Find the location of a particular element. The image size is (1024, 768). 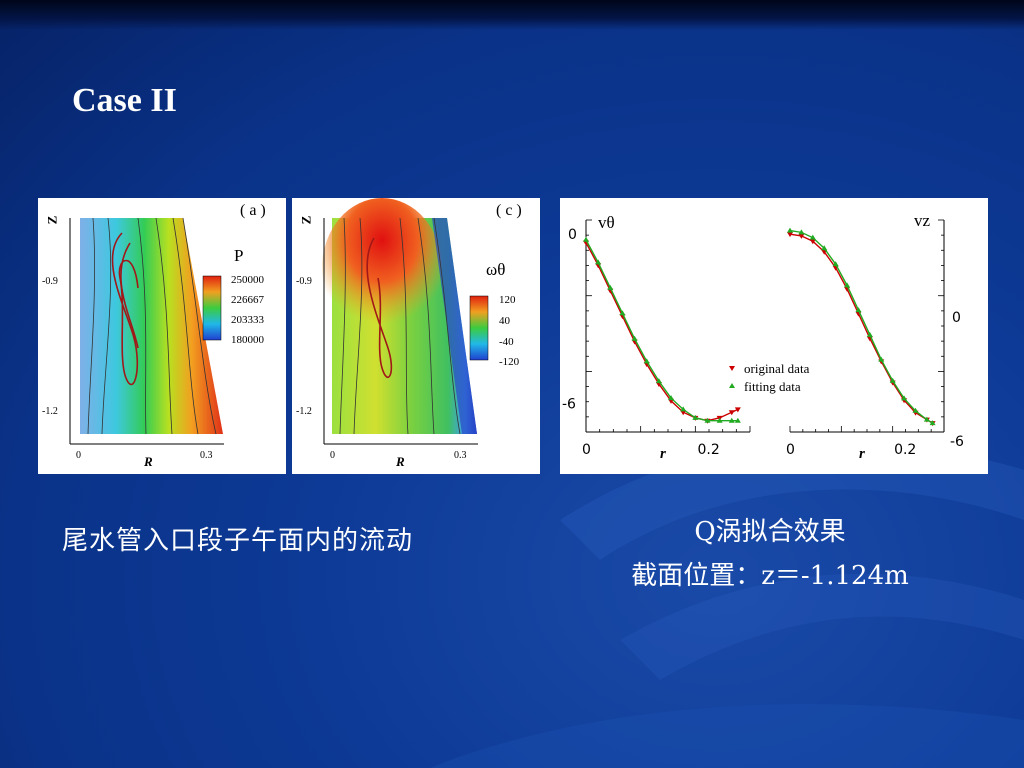

chart1-x-tick-label: 0 is located at coordinates (586, 450).